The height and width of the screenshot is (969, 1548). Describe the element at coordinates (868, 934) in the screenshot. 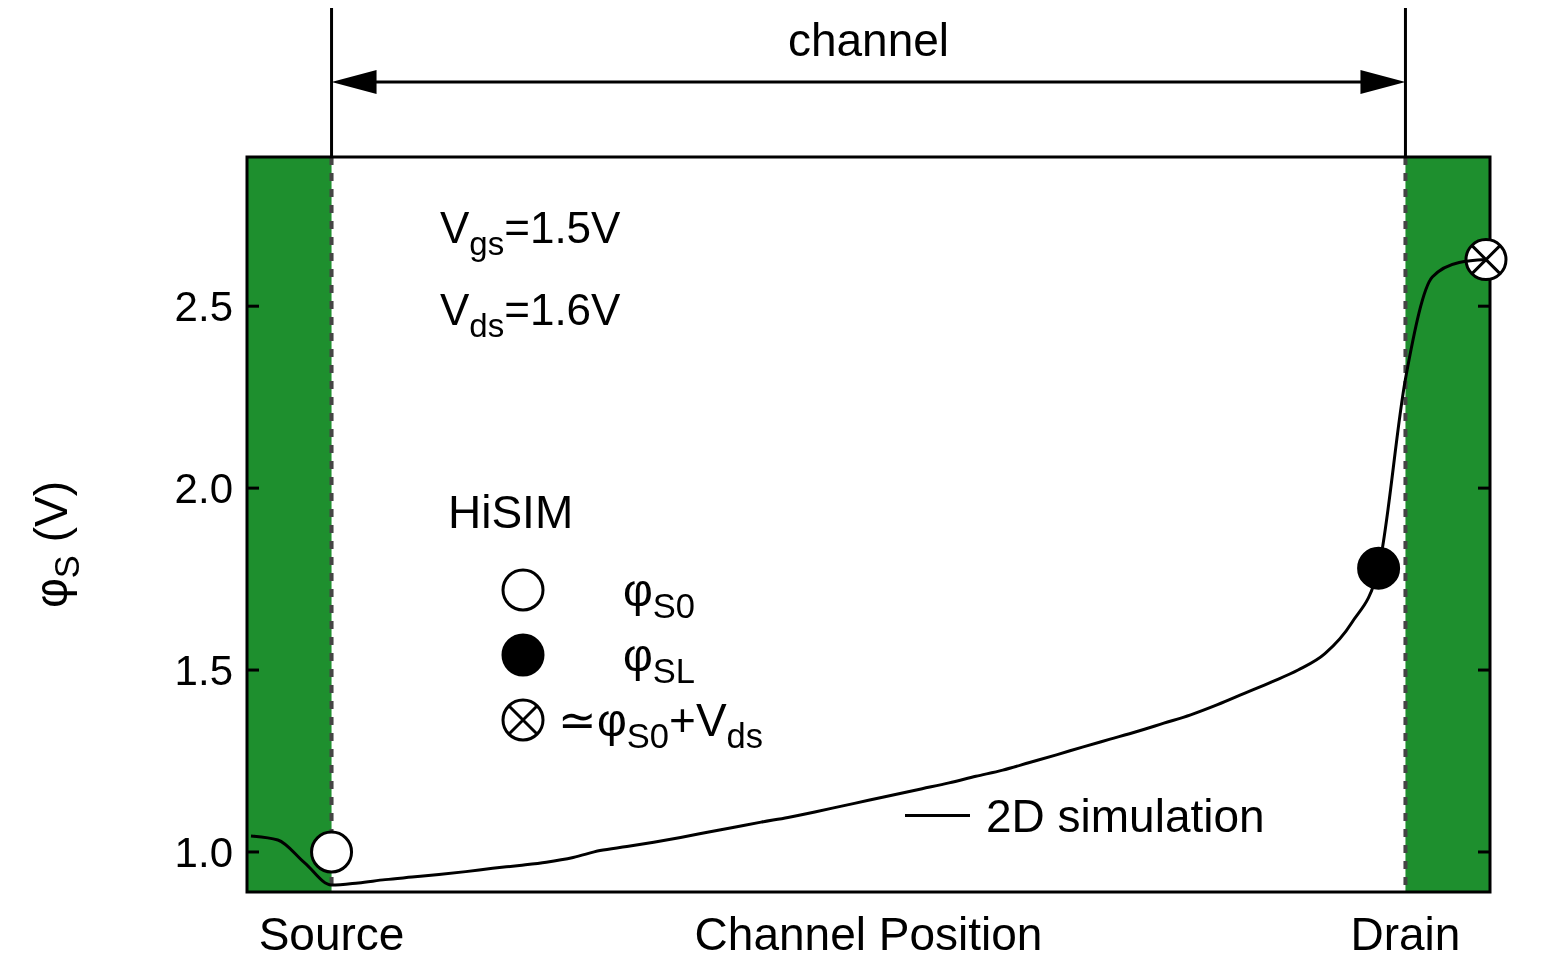

I see `x-axis-title: Channel Position` at that location.